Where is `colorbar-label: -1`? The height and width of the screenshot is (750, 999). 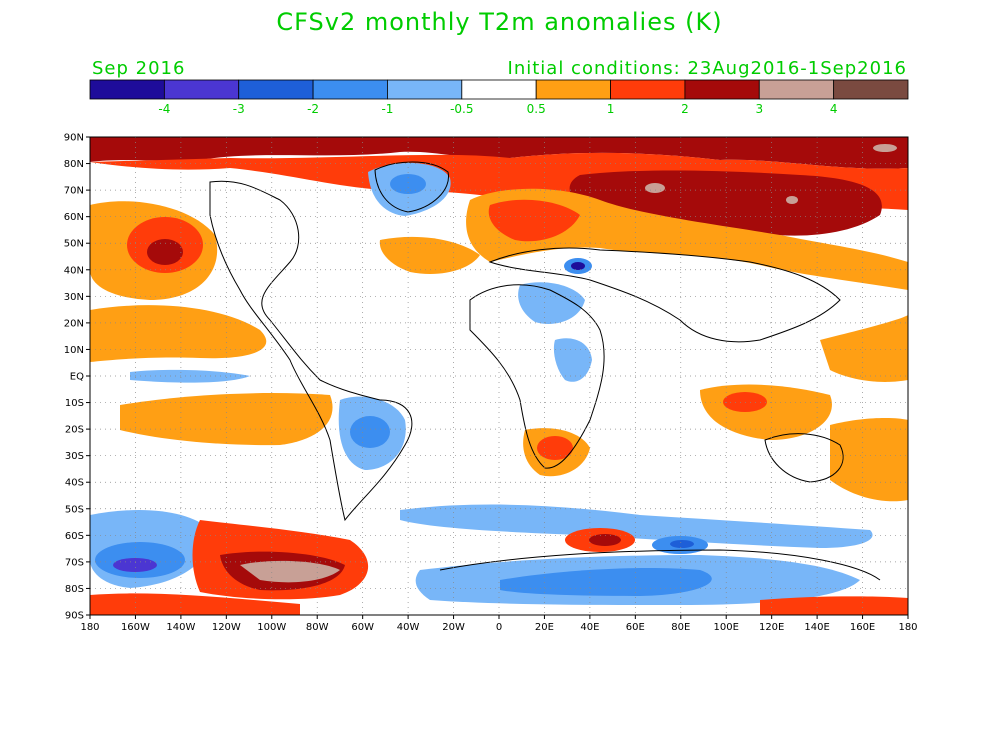
colorbar-label: -1 is located at coordinates (387, 109).